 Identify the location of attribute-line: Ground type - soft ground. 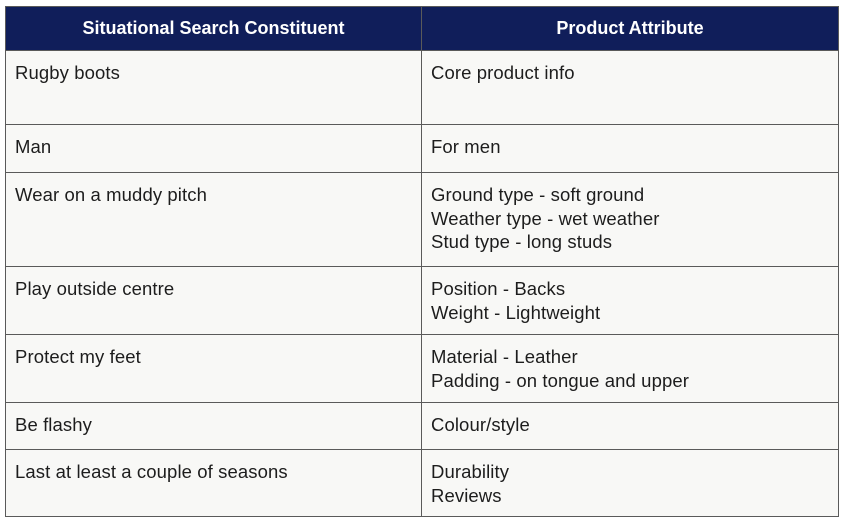
(538, 194).